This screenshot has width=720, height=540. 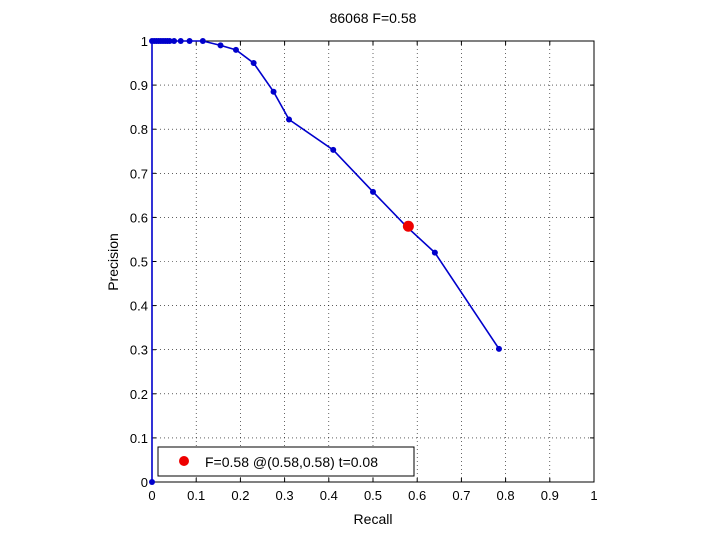 What do you see at coordinates (550, 495) in the screenshot?
I see `x-tick-label: 0.9` at bounding box center [550, 495].